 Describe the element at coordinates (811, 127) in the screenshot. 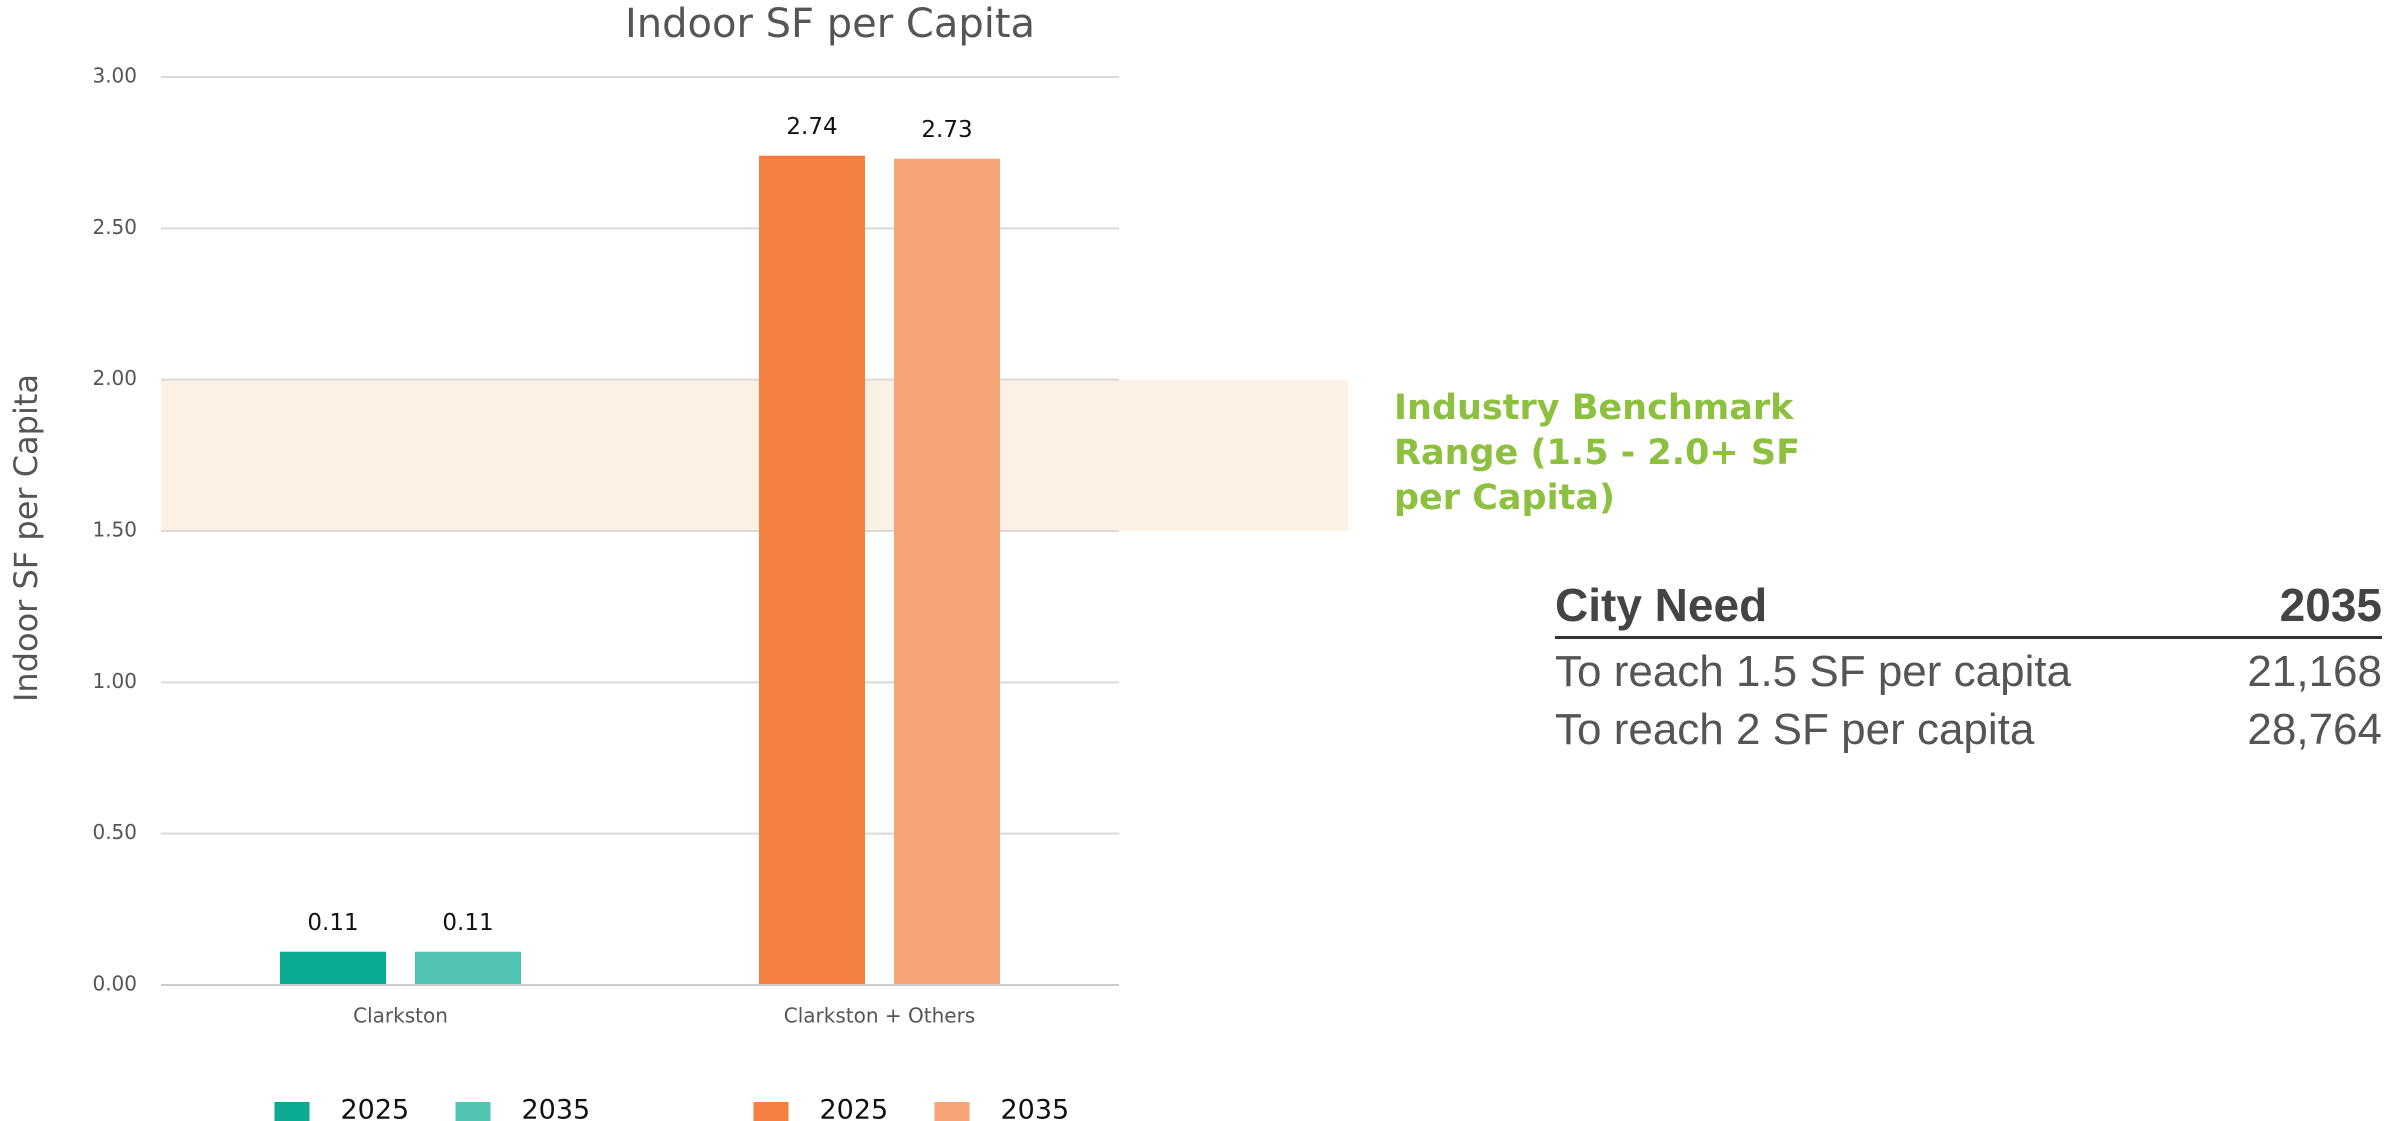

I see `value-label: 2.74` at that location.